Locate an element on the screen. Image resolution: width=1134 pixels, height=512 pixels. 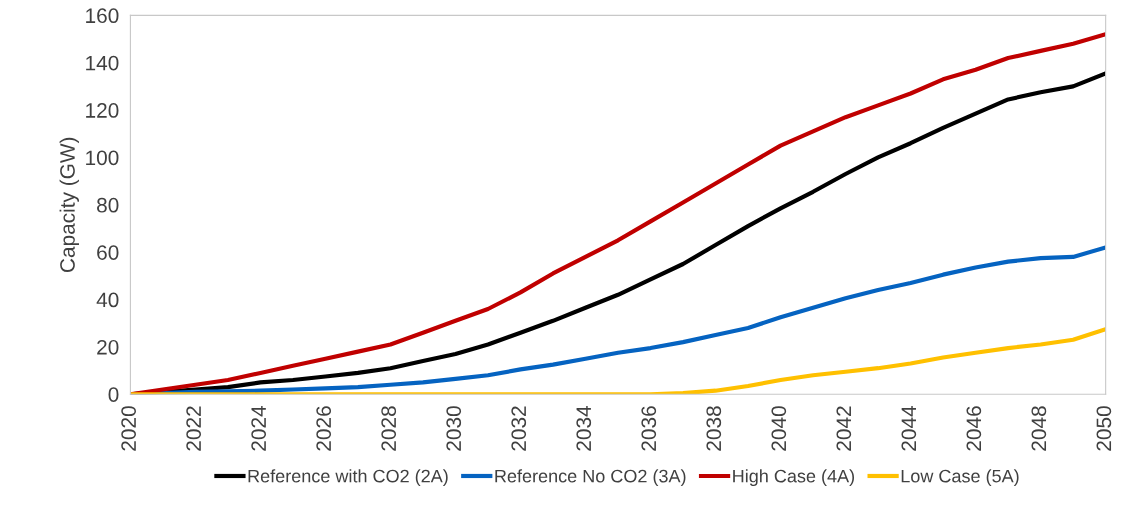
x-tick-label: 2034 is located at coordinates (584, 428).